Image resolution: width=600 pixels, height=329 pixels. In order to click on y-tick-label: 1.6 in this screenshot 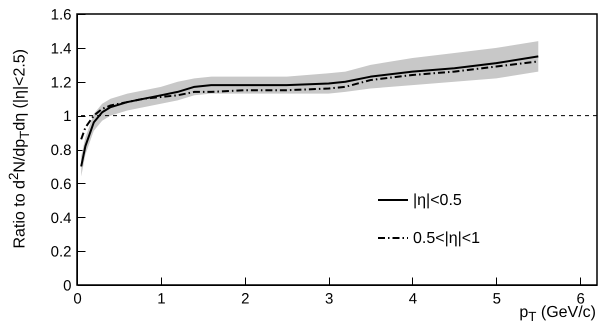, I will do `click(61, 15)`.